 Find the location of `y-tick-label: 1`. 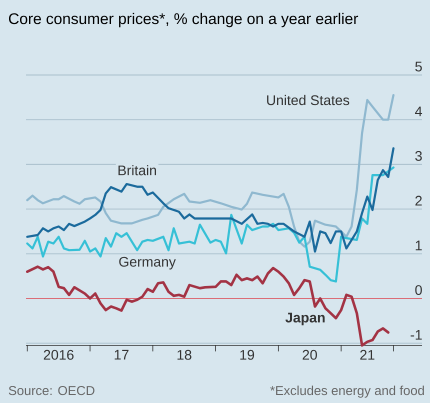

y-tick-label: 1 is located at coordinates (419, 245).